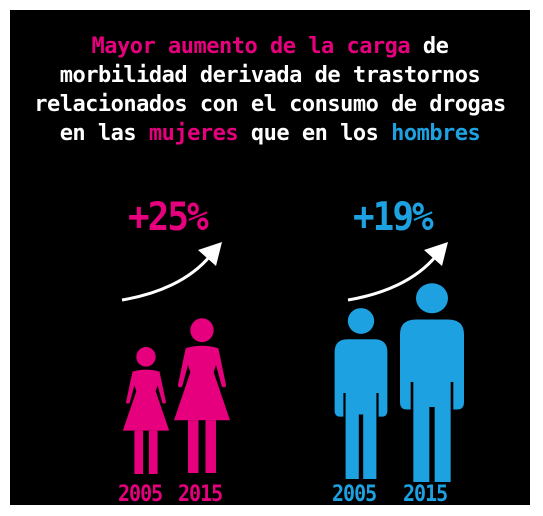 This screenshot has width=543, height=516. What do you see at coordinates (193, 133) in the screenshot?
I see `headline-women-word: mujeres` at bounding box center [193, 133].